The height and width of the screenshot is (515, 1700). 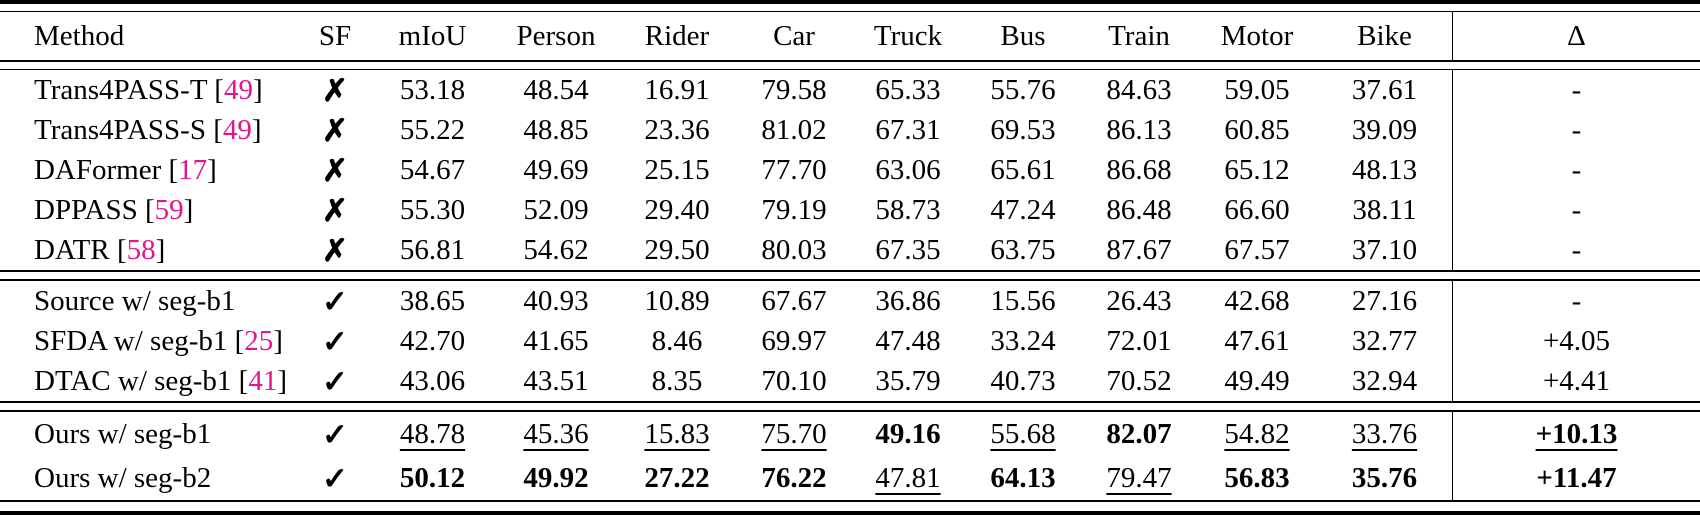 What do you see at coordinates (150, 434) in the screenshot?
I see `method-cell: Ours w/ seg-b1` at bounding box center [150, 434].